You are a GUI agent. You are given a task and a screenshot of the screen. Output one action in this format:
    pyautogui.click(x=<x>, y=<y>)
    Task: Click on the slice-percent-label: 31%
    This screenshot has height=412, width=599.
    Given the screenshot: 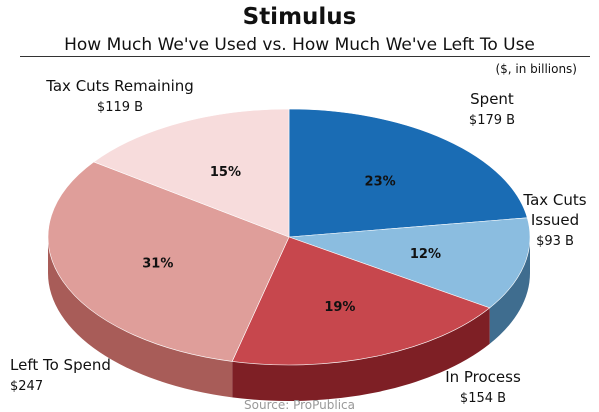 What is the action you would take?
    pyautogui.click(x=157, y=264)
    